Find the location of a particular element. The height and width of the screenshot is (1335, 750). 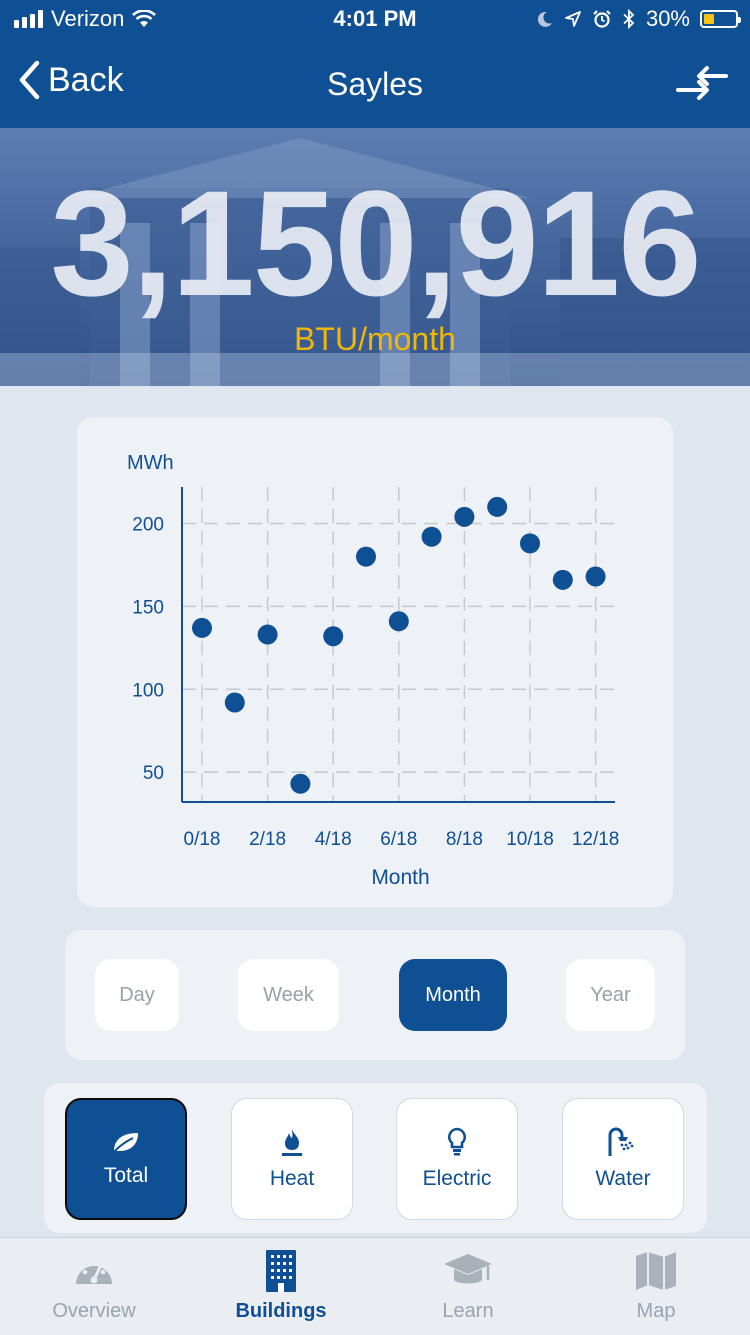

type-heat-button: Heat is located at coordinates (292, 1159).